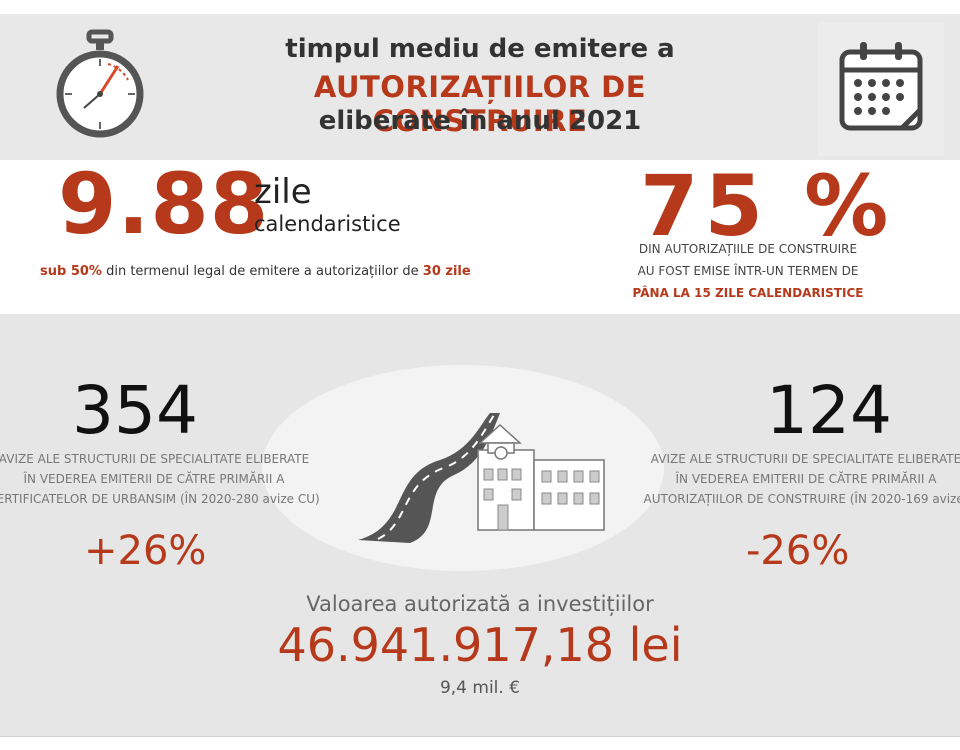  Describe the element at coordinates (283, 192) in the screenshot. I see `days-unit: zile` at that location.